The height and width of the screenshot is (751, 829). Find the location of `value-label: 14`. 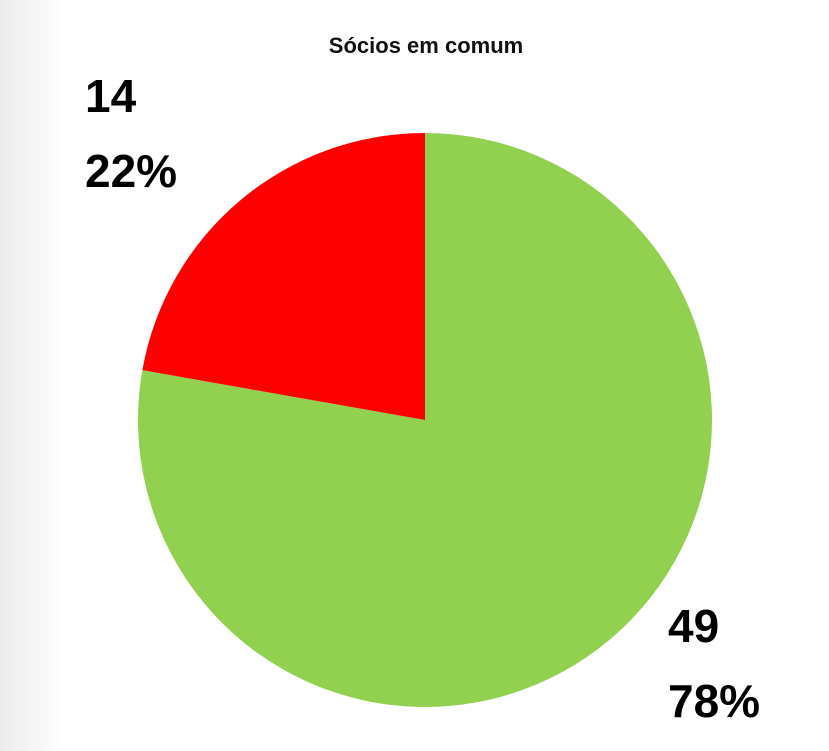

value-label: 14 is located at coordinates (111, 96).